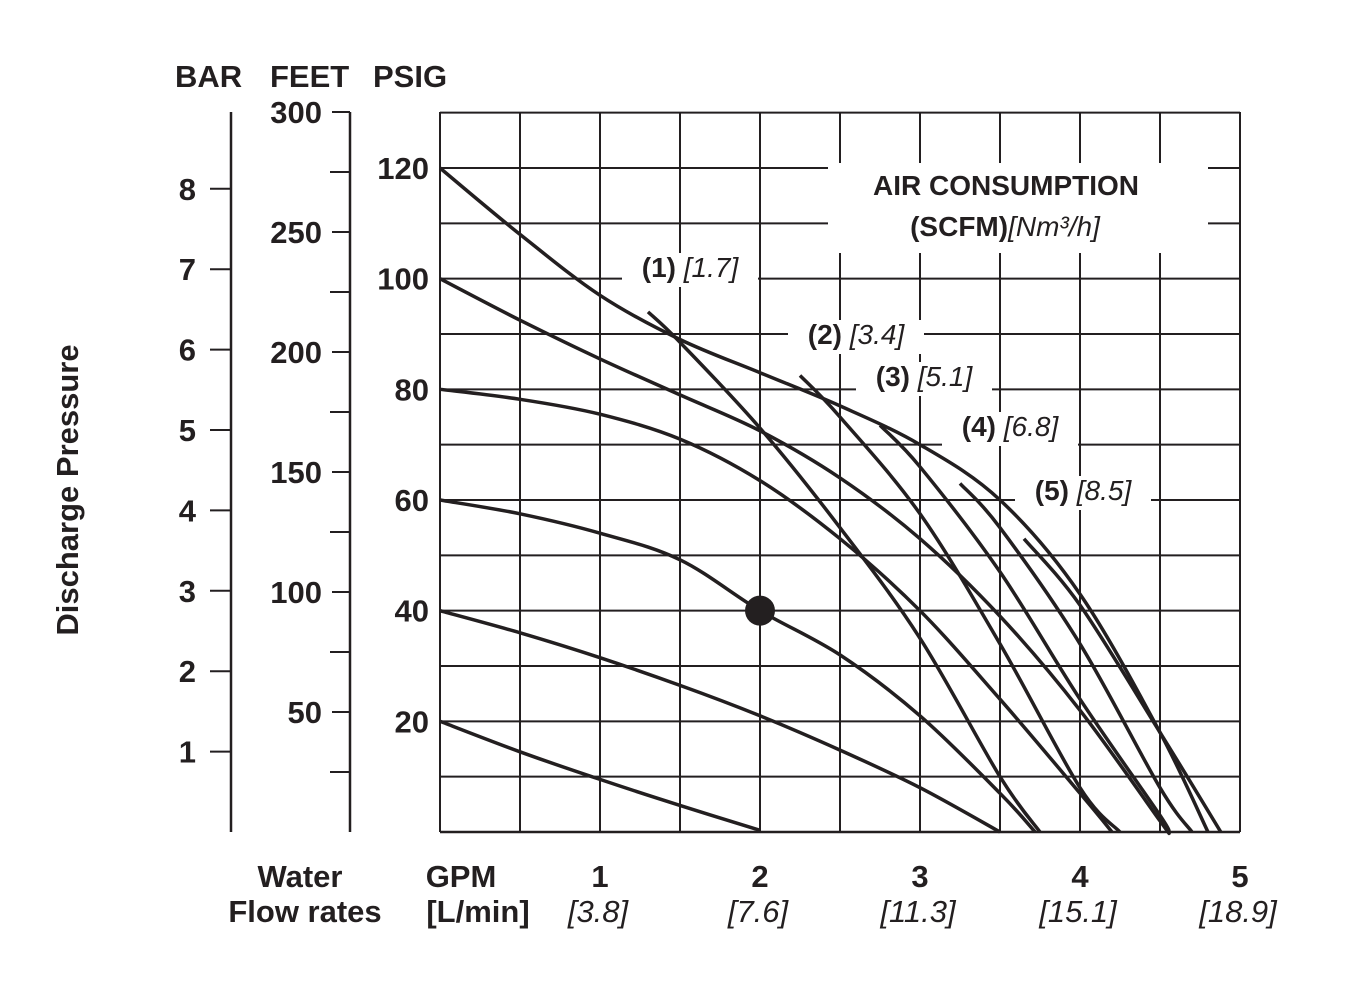  I want to click on feet-tick-label: 200, so click(296, 352).